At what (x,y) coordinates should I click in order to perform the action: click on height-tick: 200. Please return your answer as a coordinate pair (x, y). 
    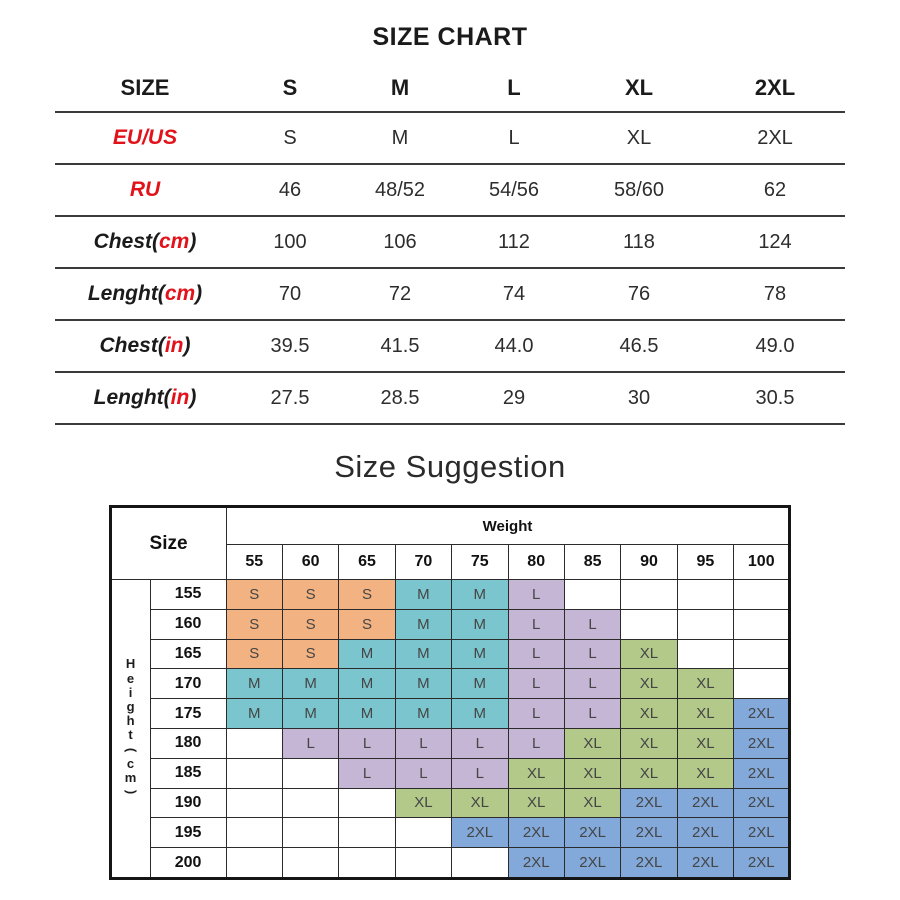
    Looking at the image, I should click on (188, 863).